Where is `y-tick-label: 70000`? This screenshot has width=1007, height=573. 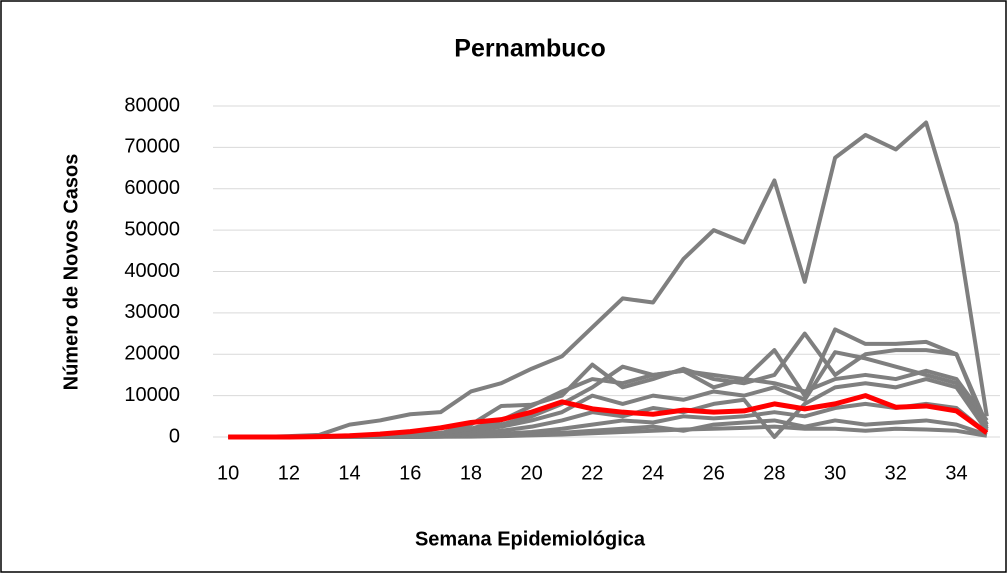
y-tick-label: 70000 is located at coordinates (152, 147).